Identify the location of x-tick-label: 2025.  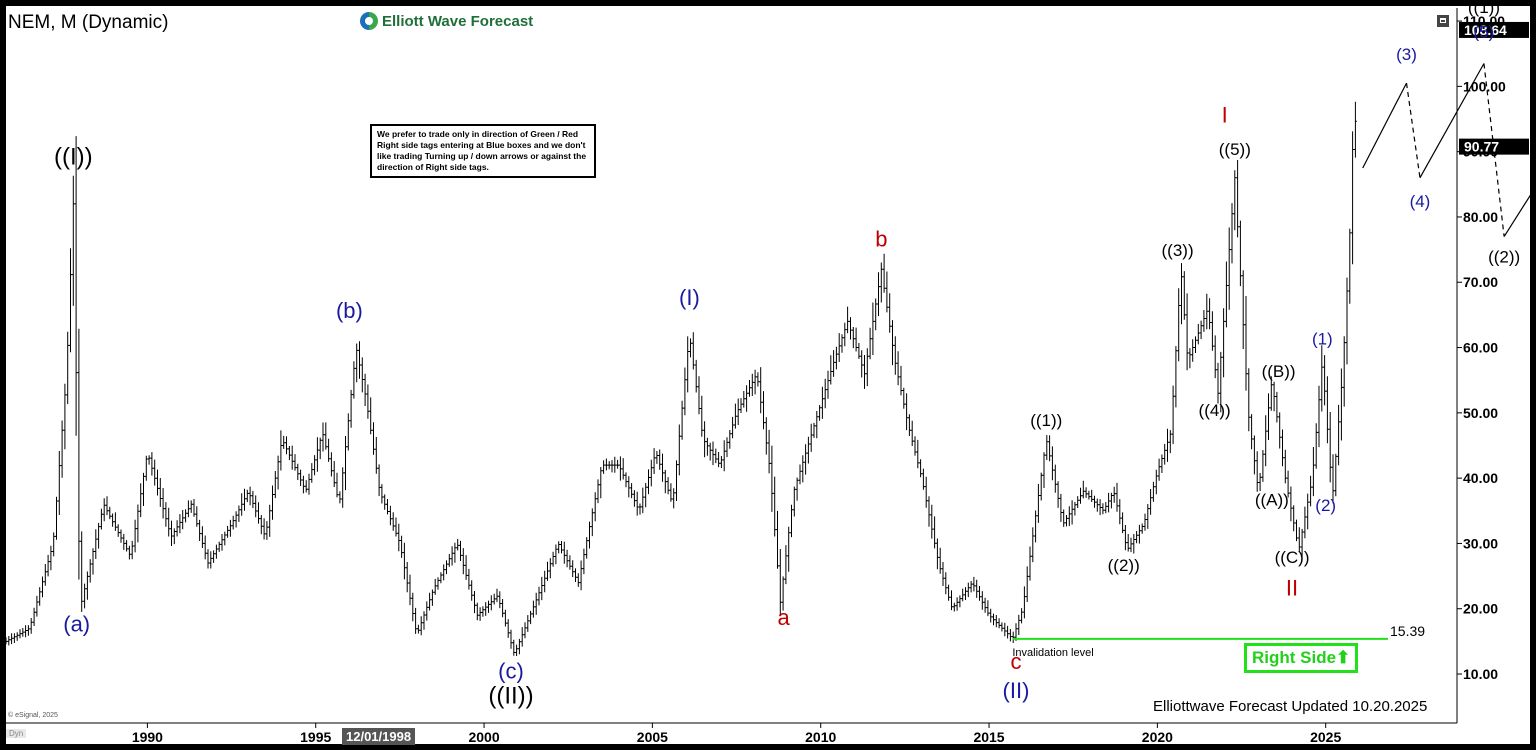
(1325, 737).